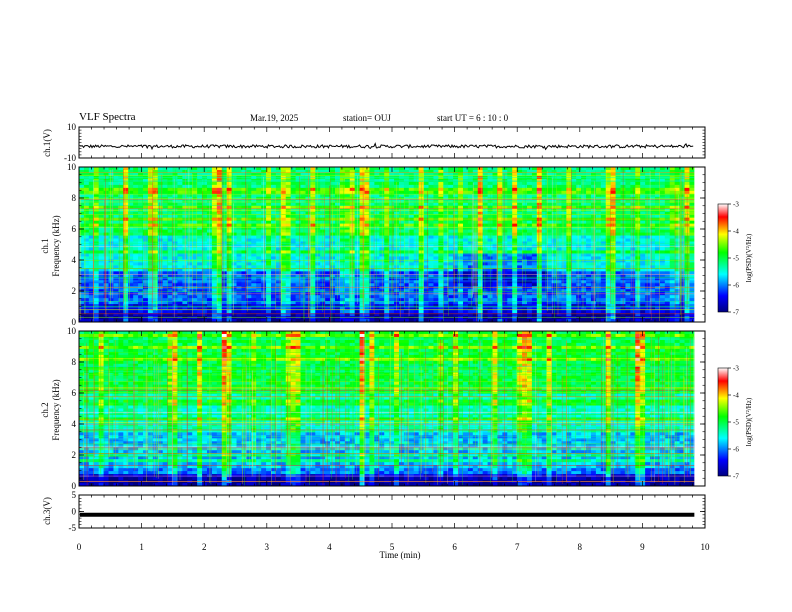  What do you see at coordinates (367, 118) in the screenshot?
I see `station-label: station= OUJ` at bounding box center [367, 118].